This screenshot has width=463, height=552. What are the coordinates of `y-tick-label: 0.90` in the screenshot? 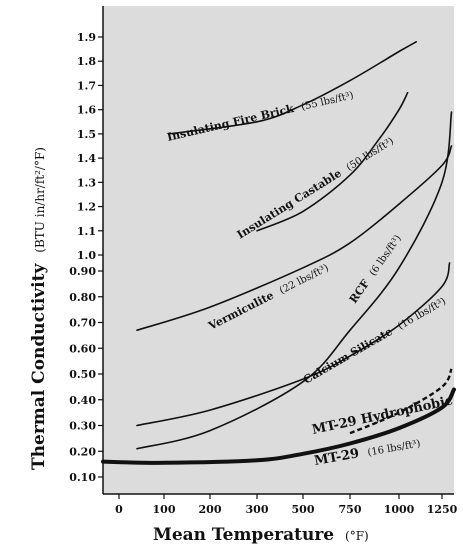 It's located at (82, 271).